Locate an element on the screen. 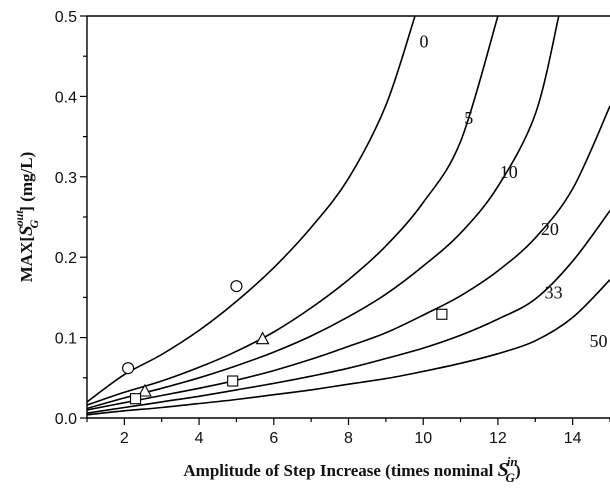 The height and width of the screenshot is (490, 610). y-axis-title-sup: out is located at coordinates (19, 218).